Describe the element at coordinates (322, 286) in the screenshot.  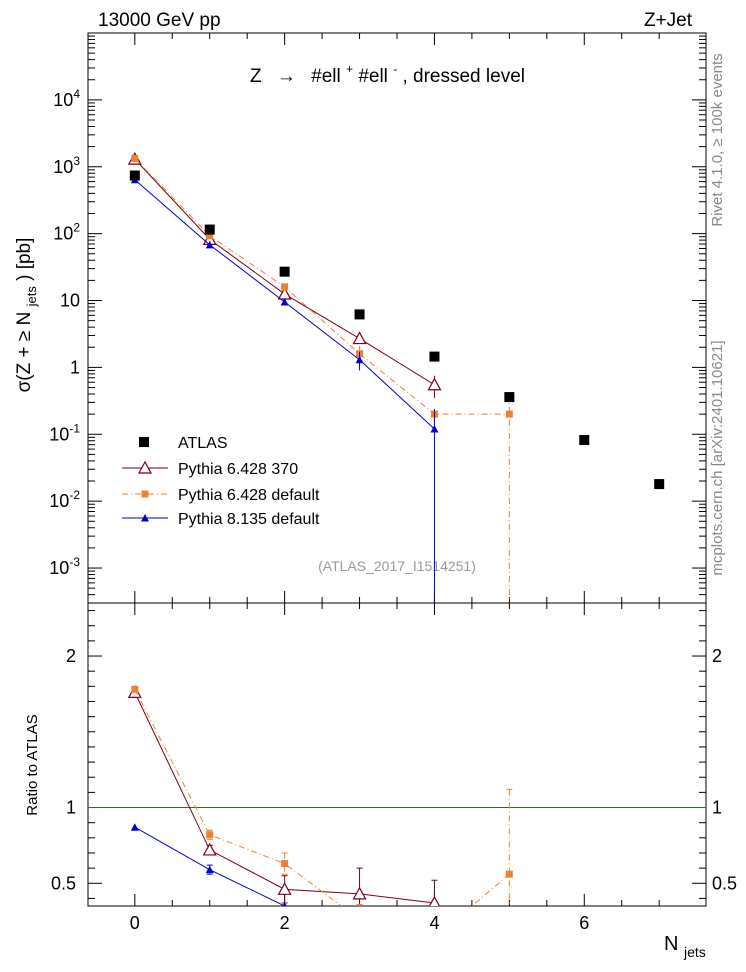
I see `series-line` at that location.